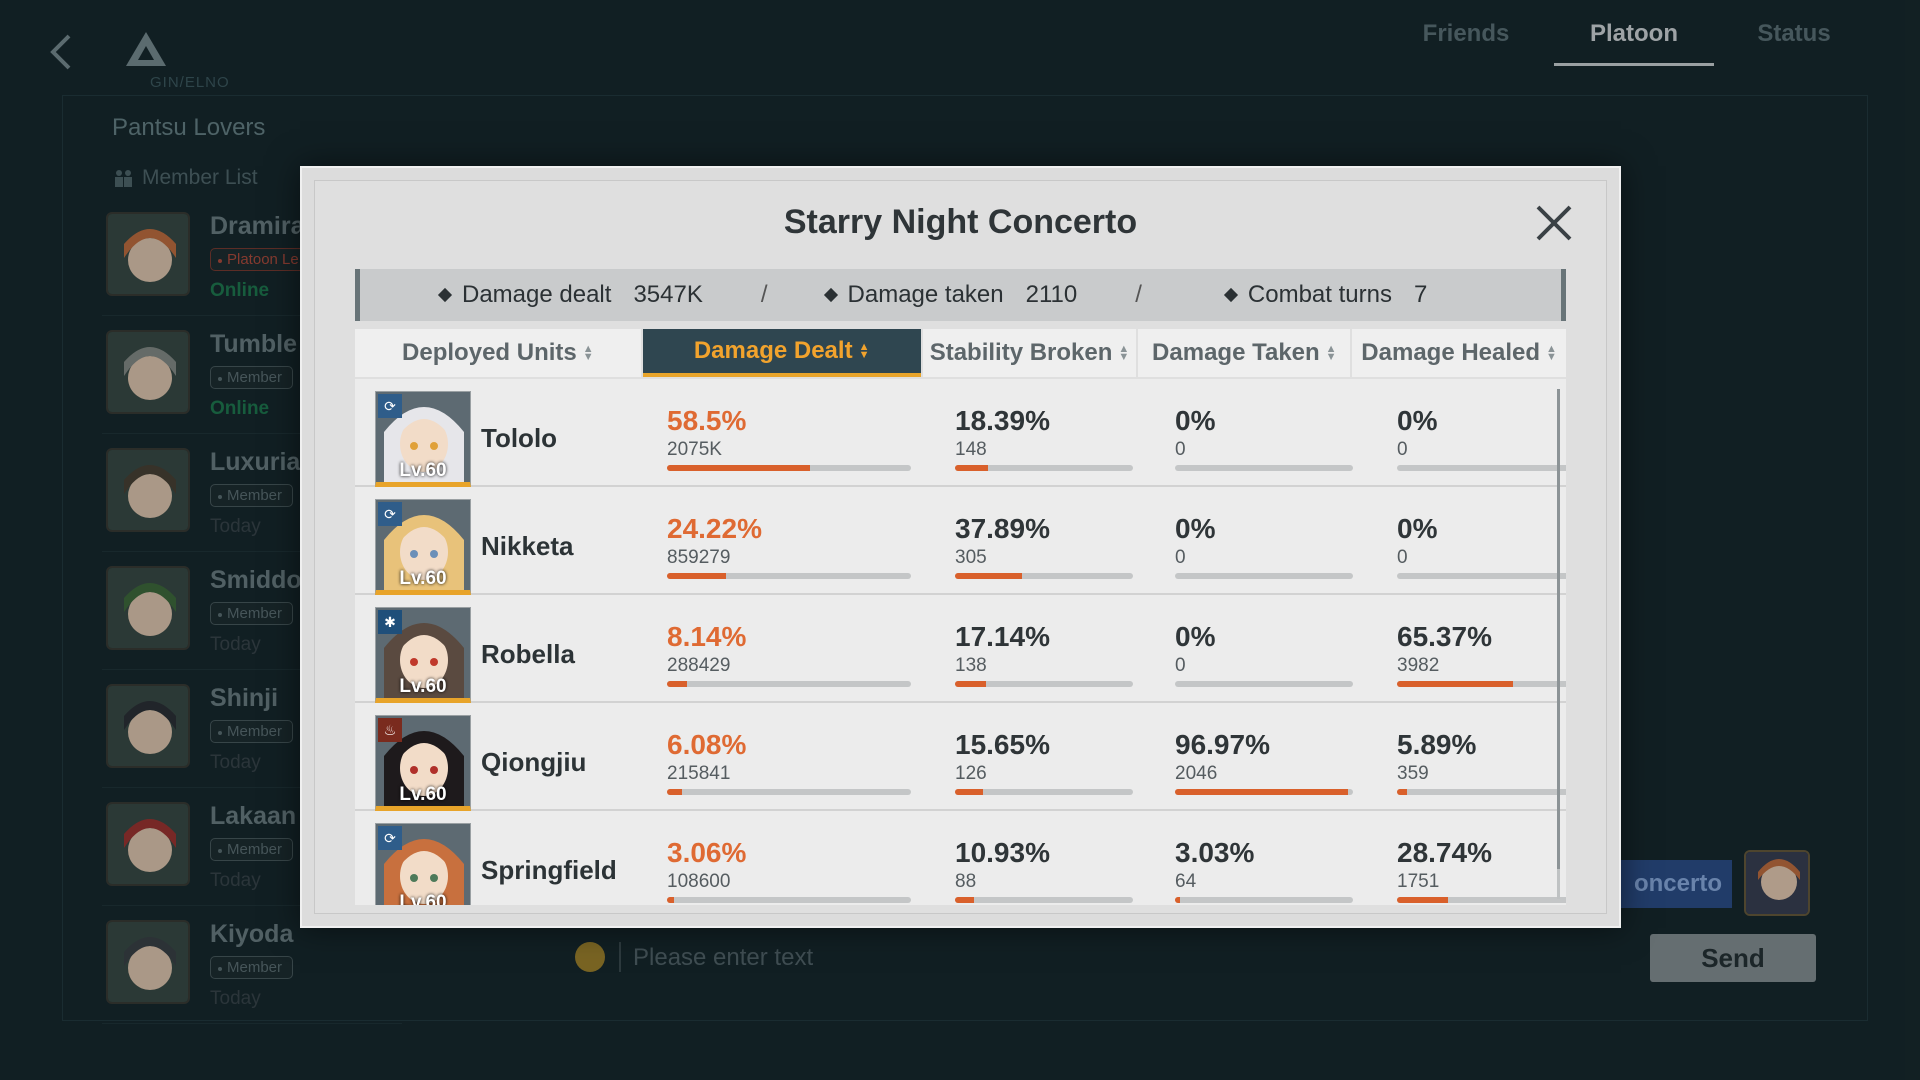  Describe the element at coordinates (244, 698) in the screenshot. I see `member-name: Shinji` at that location.